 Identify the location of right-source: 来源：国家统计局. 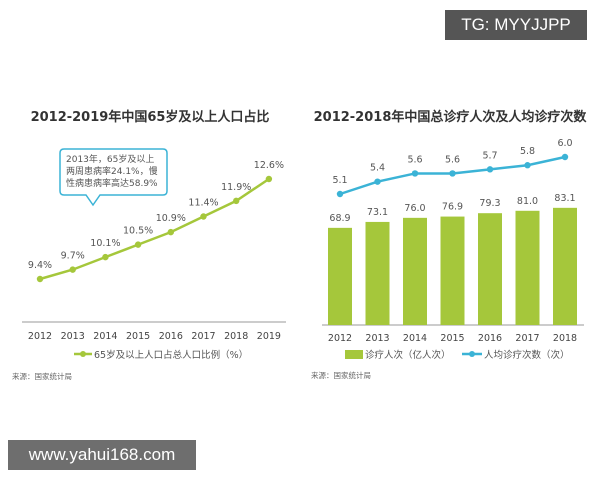
(341, 375).